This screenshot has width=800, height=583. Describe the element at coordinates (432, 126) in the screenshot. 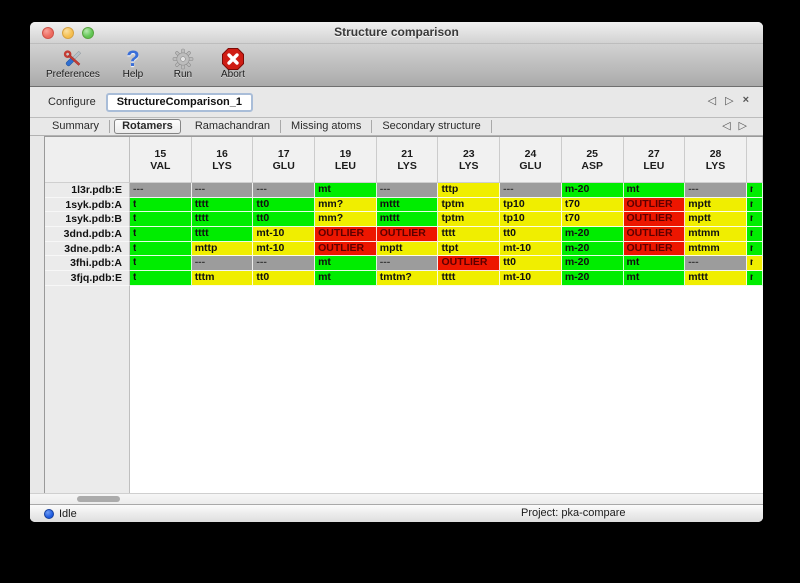

I see `tab-secondary-structure: Secondary structure` at that location.